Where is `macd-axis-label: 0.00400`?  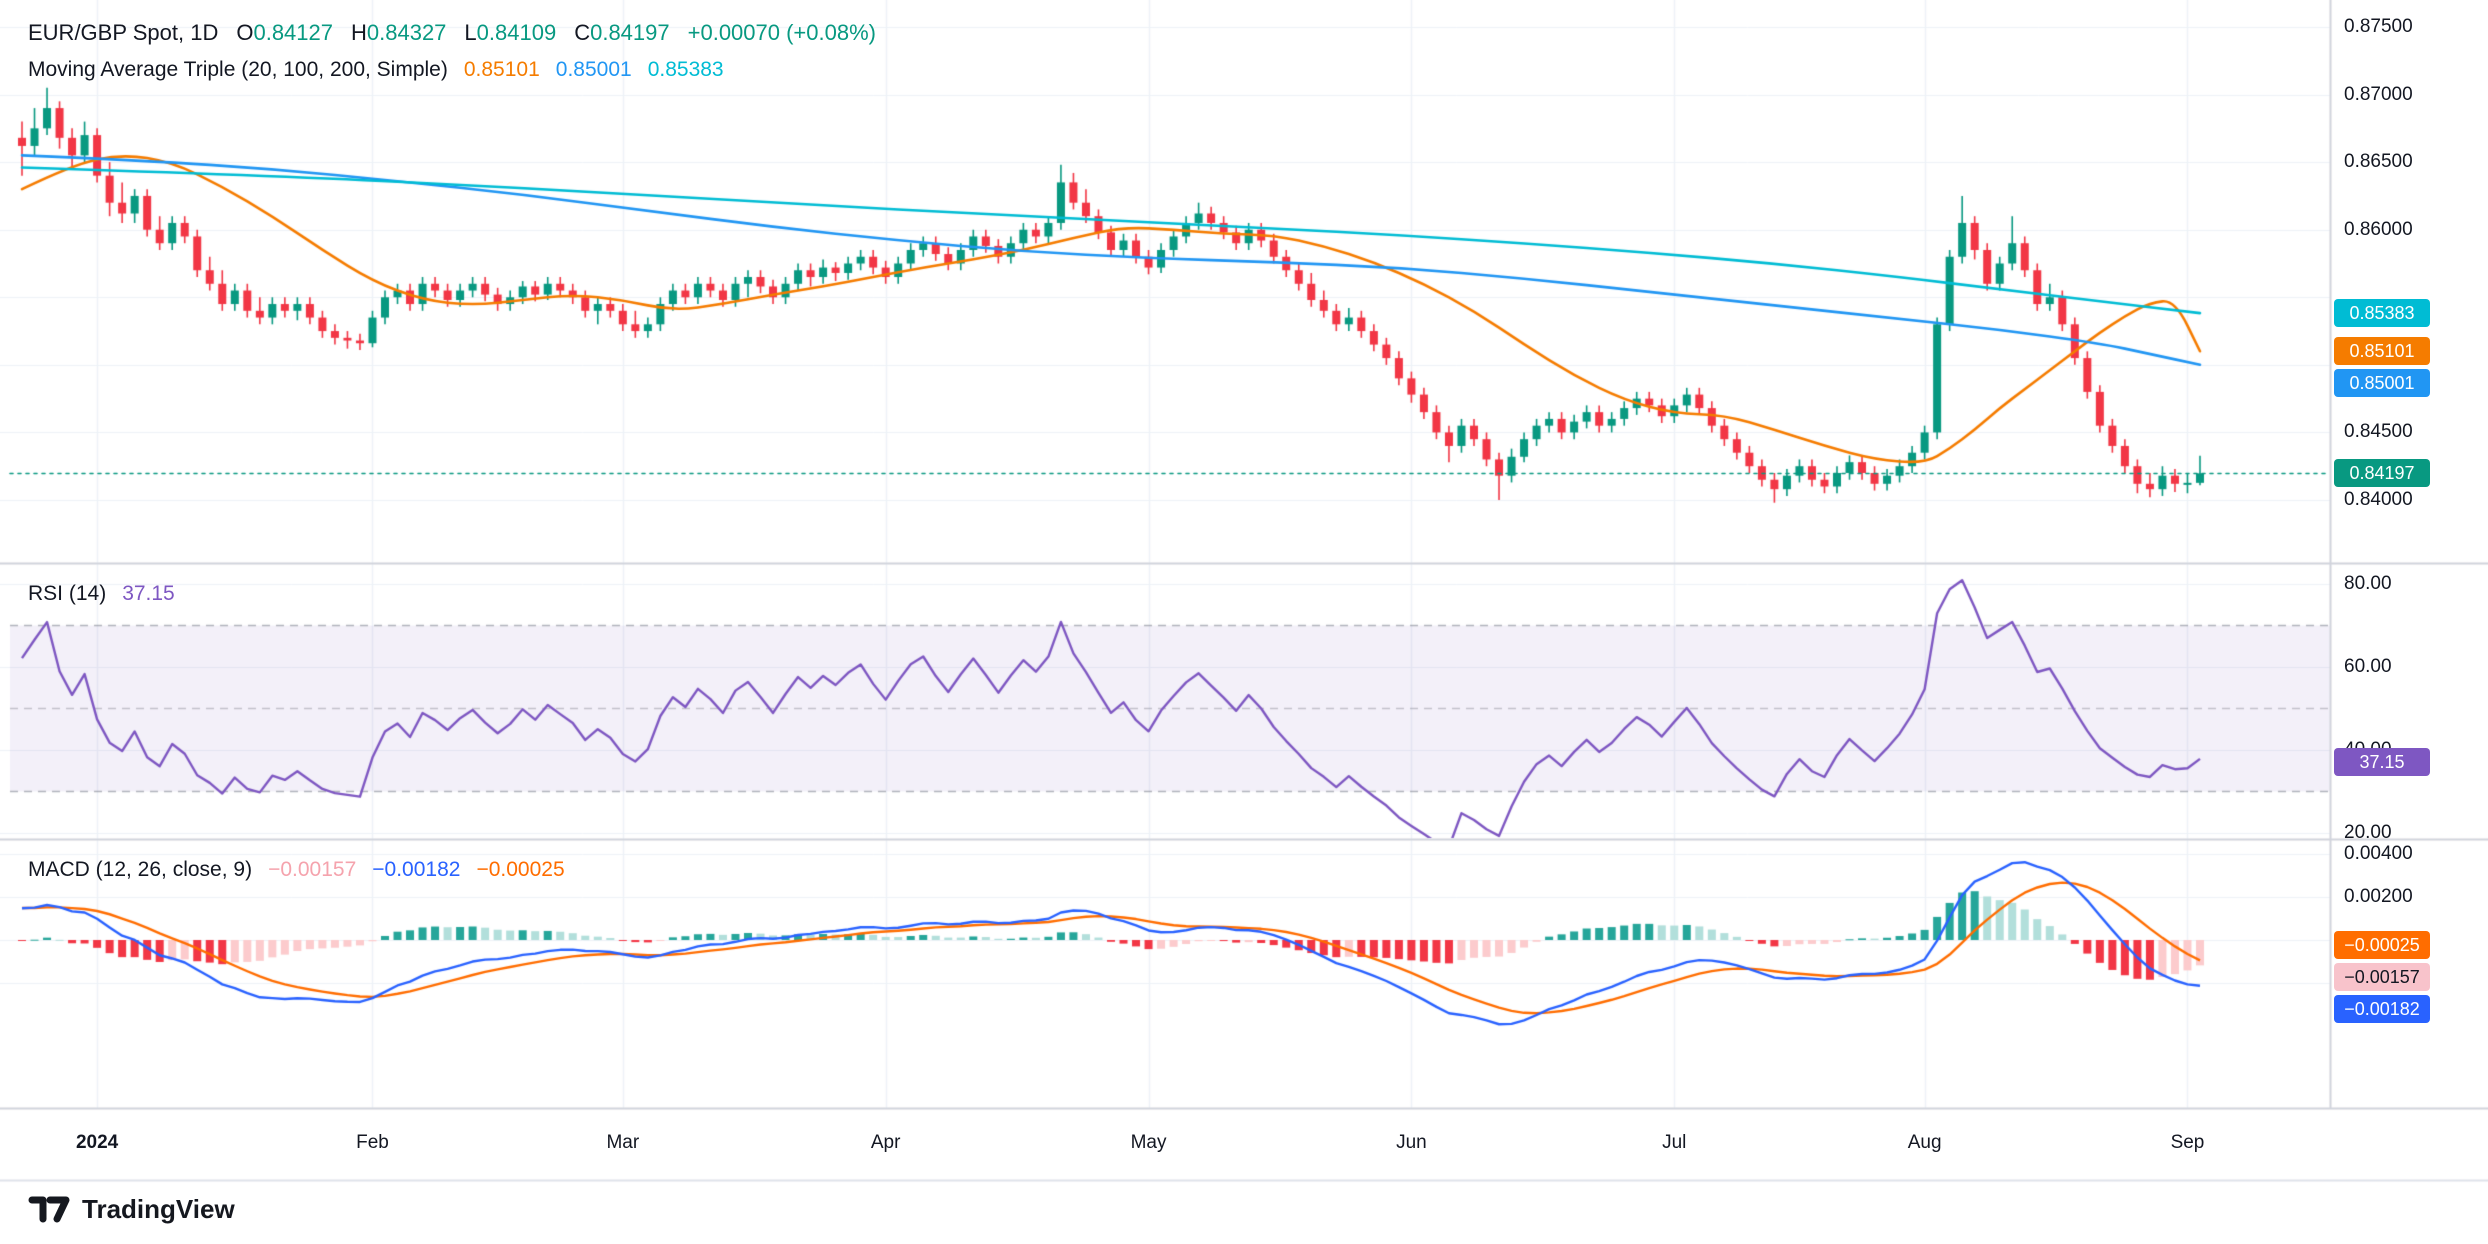
macd-axis-label: 0.00400 is located at coordinates (2378, 853).